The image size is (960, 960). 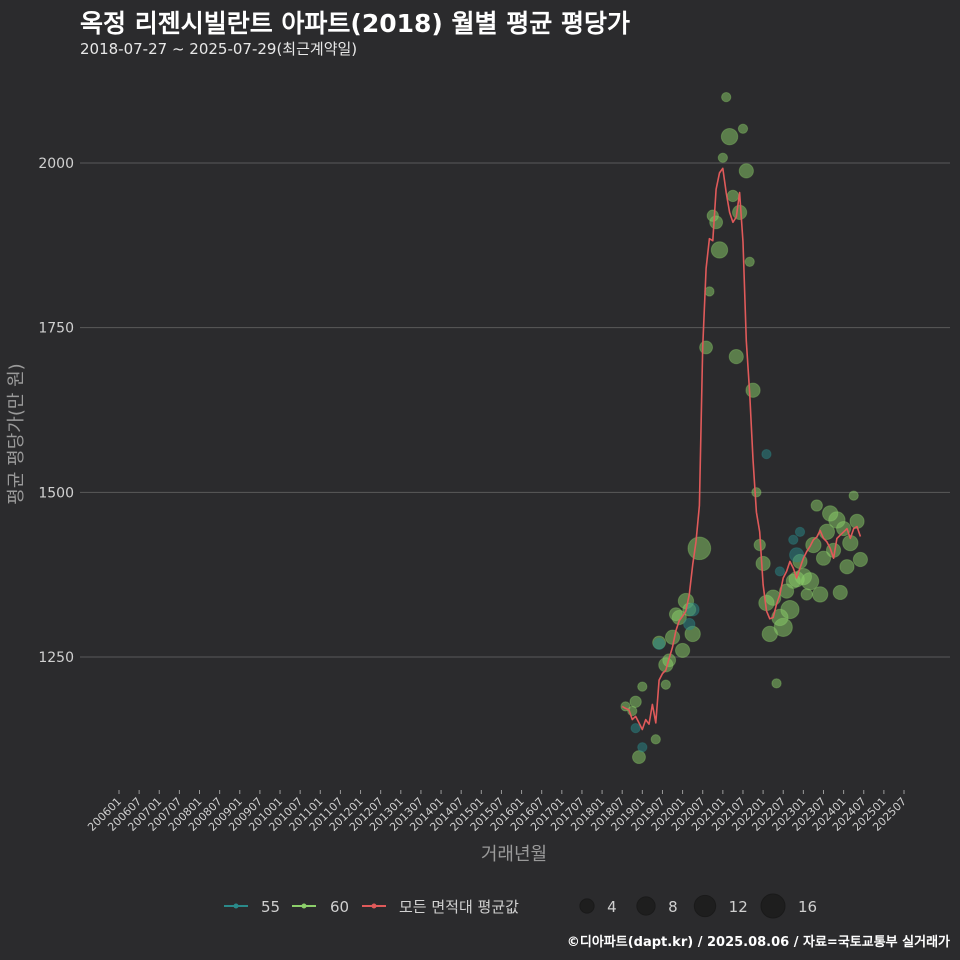 I want to click on average-line, so click(x=741, y=449).